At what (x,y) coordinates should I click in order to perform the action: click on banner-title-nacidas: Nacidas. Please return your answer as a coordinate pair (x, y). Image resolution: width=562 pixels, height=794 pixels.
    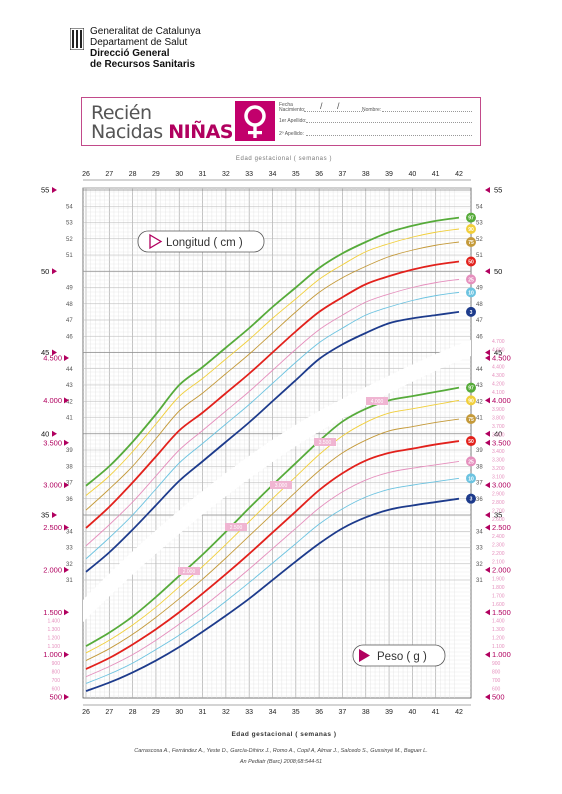
    Looking at the image, I should click on (130, 132).